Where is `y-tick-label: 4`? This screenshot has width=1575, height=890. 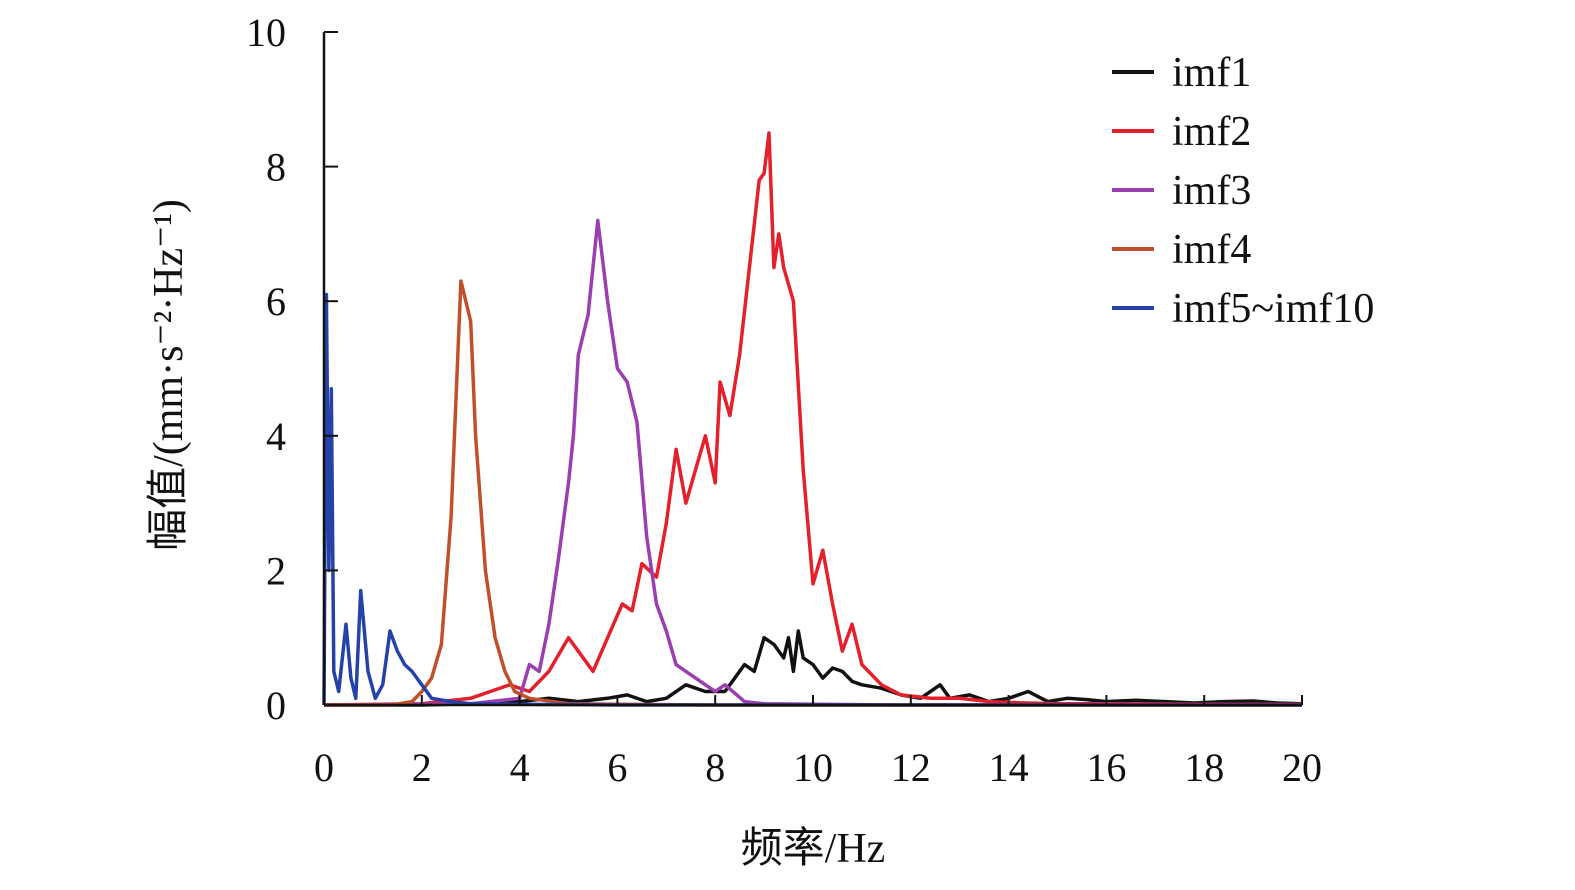
y-tick-label: 4 is located at coordinates (276, 436).